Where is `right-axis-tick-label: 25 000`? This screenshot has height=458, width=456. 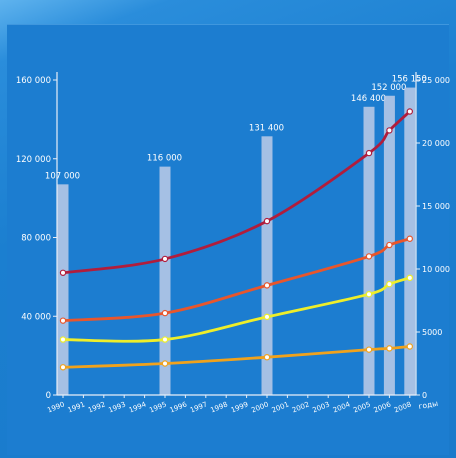
right-axis-tick-label: 25 000 is located at coordinates (436, 80).